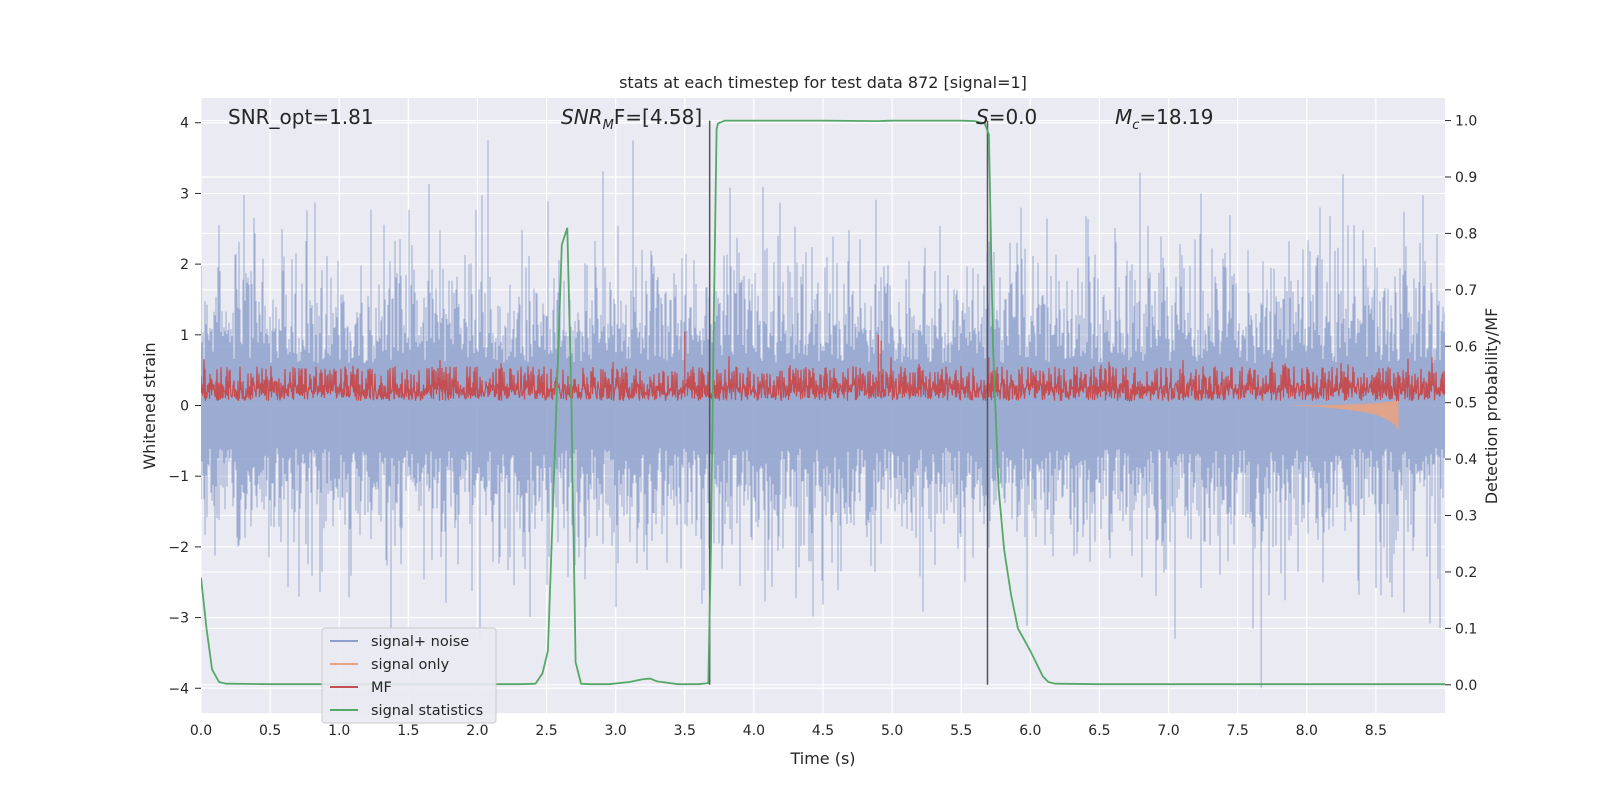  What do you see at coordinates (1466, 686) in the screenshot?
I see `y-right-tick-label: 0.0` at bounding box center [1466, 686].